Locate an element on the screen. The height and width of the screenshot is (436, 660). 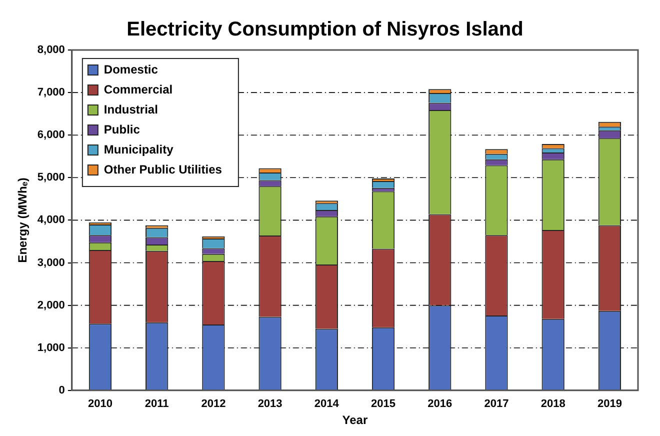
y-tick-label: 0 is located at coordinates (61, 390).